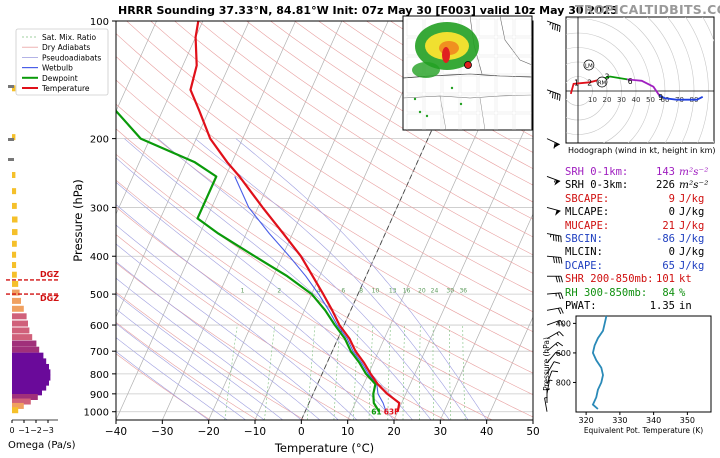 Image resolution: width=720 pixels, height=458 pixels. Describe the element at coordinates (640, 199) in the screenshot. I see `index-row: SBCAPE: 9 J/kg` at that location.